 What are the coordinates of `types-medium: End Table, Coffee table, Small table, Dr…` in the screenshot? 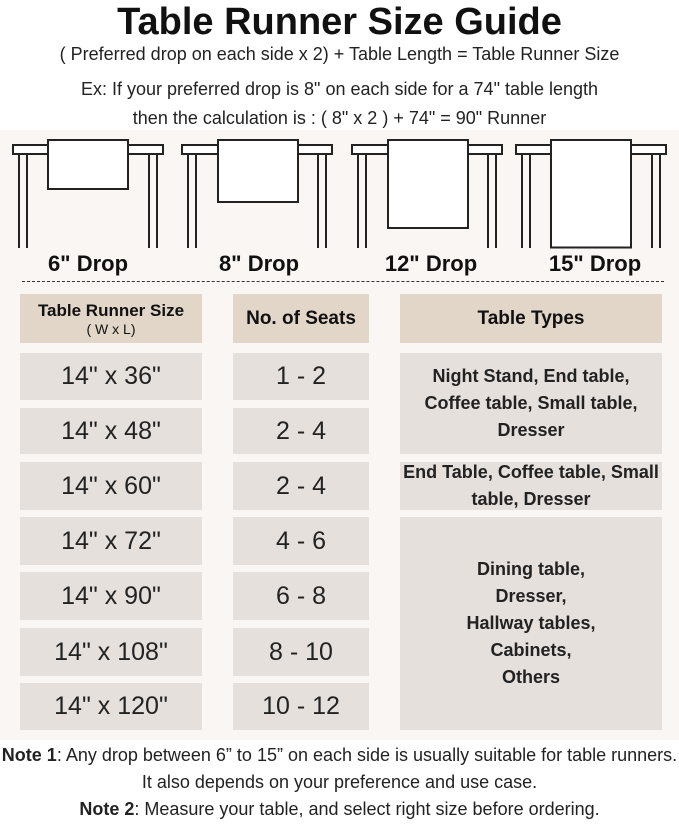 It's located at (531, 486).